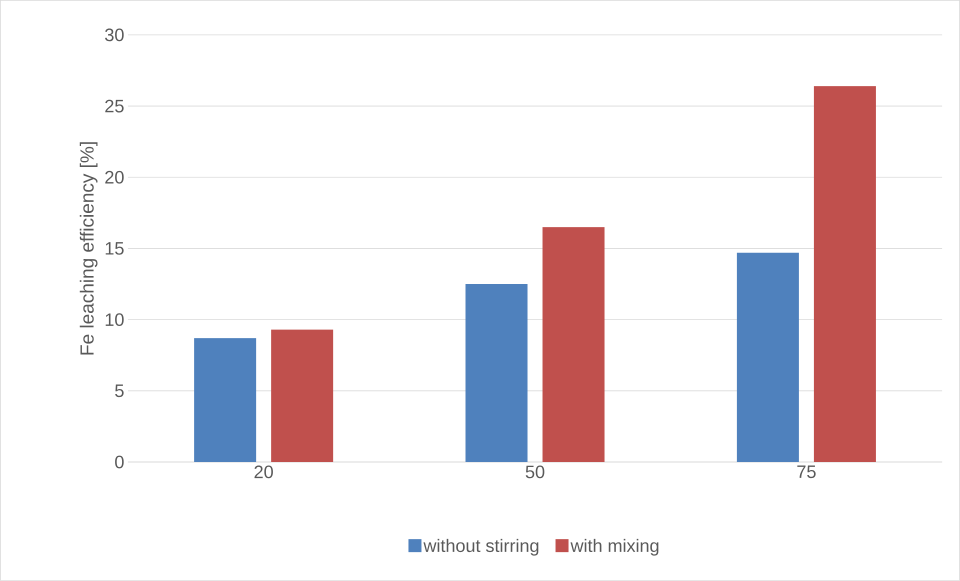 This screenshot has height=581, width=960. Describe the element at coordinates (115, 248) in the screenshot. I see `y-tick-label: 15` at that location.